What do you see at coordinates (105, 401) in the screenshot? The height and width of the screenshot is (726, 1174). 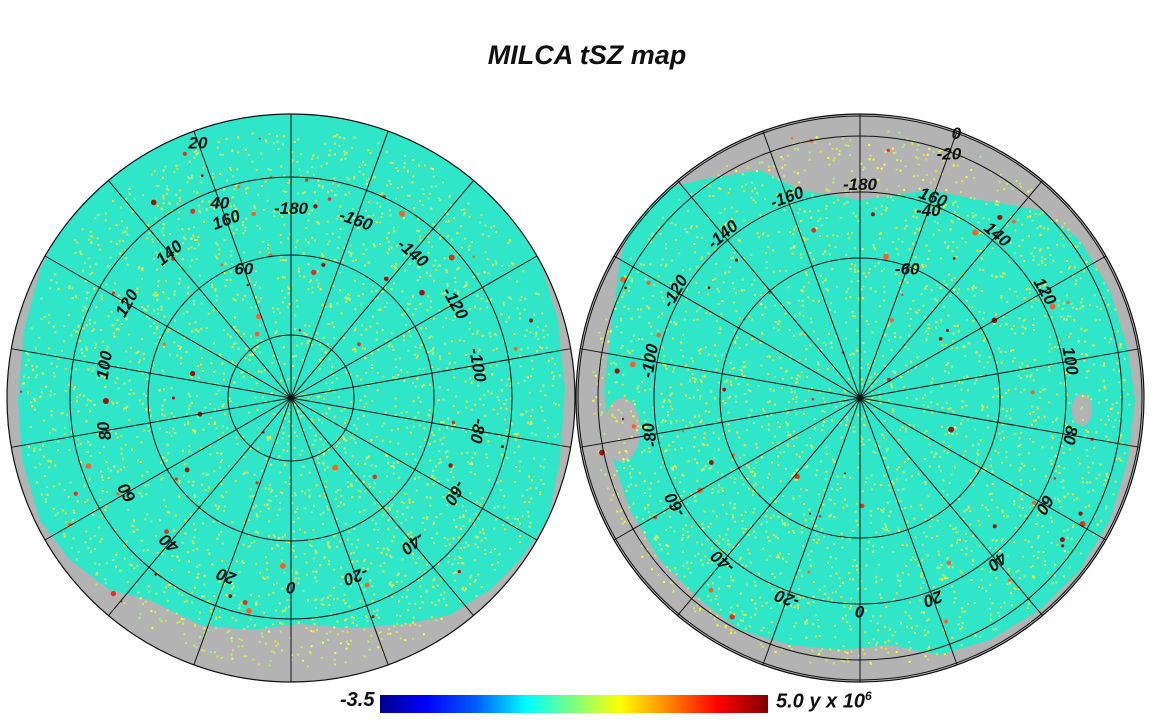 I see `cluster-spot` at bounding box center [105, 401].